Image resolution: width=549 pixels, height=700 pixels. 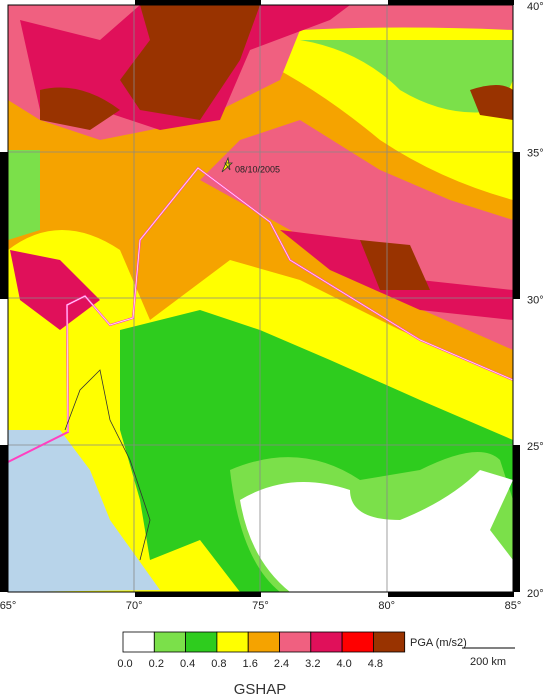 I want to click on legend-label: 0.4, so click(x=187, y=664).